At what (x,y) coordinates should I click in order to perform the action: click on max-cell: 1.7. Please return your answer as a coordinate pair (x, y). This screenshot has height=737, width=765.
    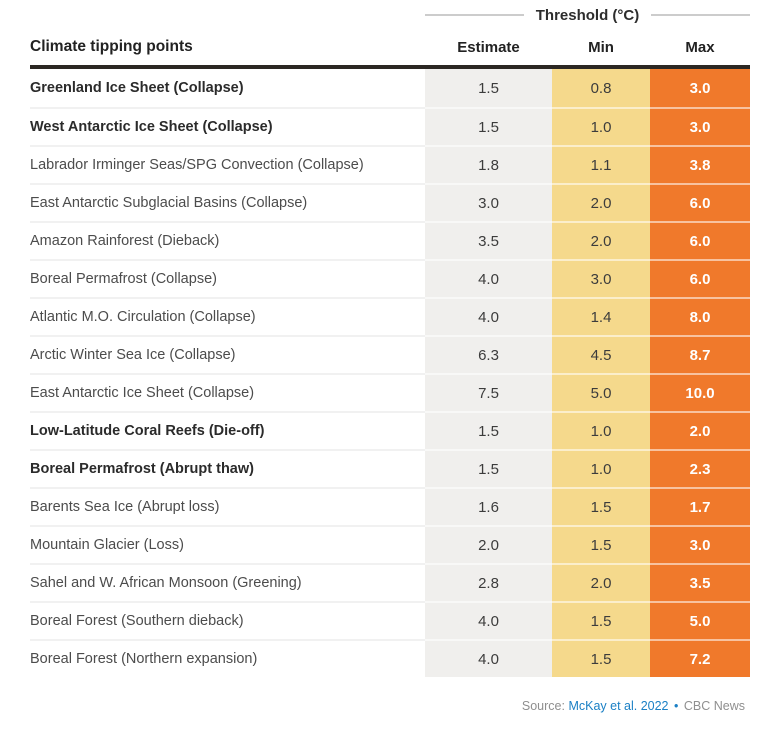
    Looking at the image, I should click on (700, 506).